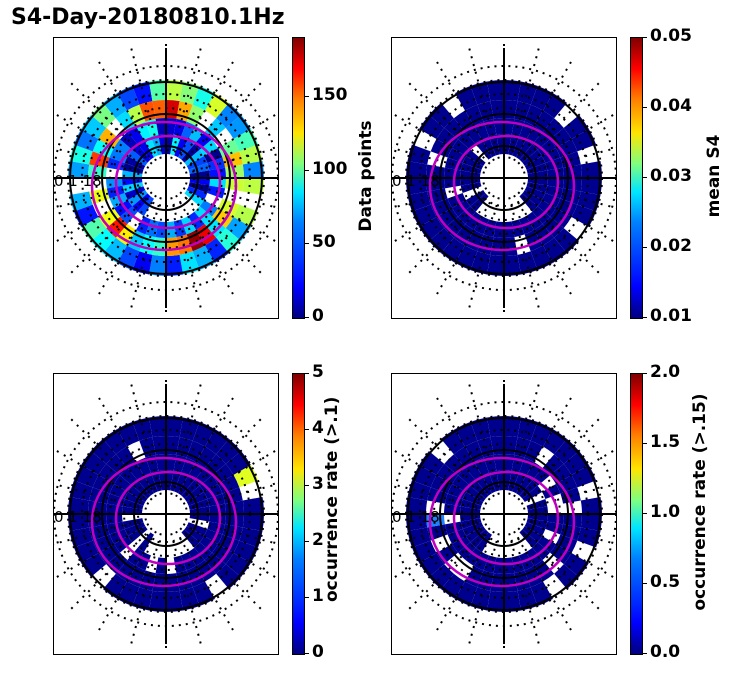 This screenshot has height=674, width=731. What do you see at coordinates (665, 512) in the screenshot?
I see `colorbar-tick-label: 1.0` at bounding box center [665, 512].